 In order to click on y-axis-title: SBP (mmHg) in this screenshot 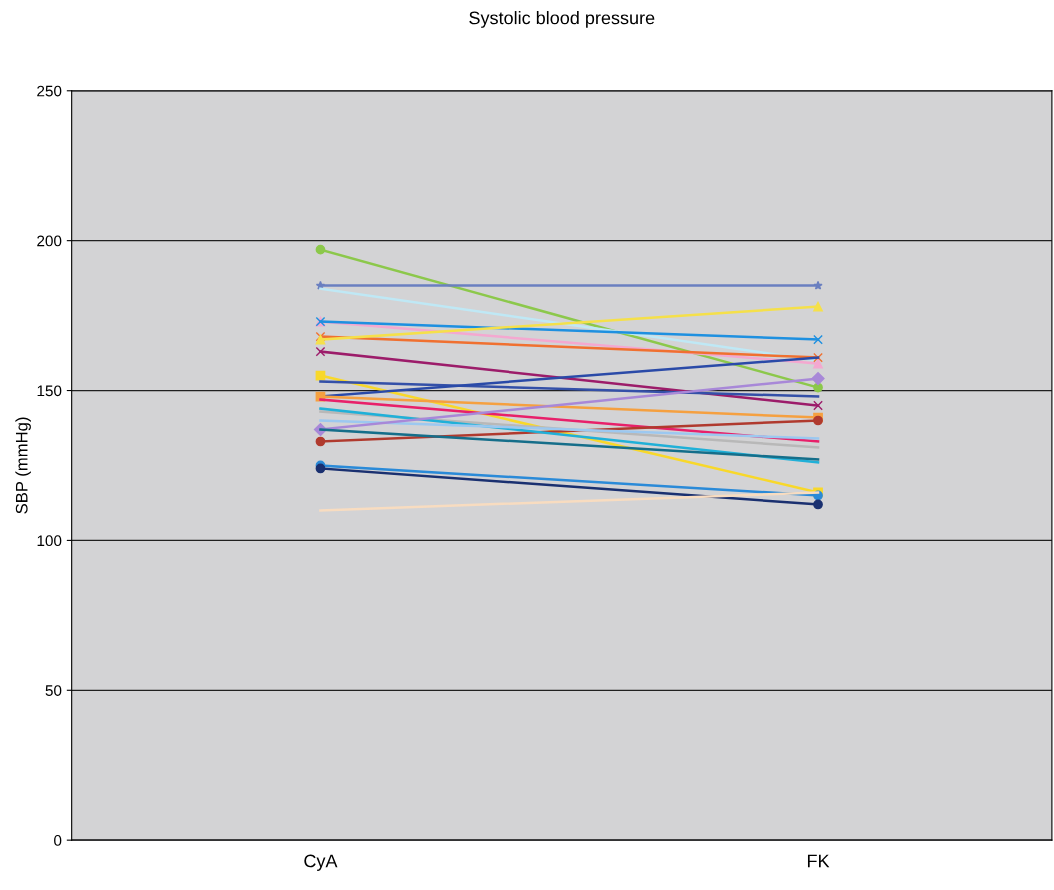, I will do `click(23, 465)`.